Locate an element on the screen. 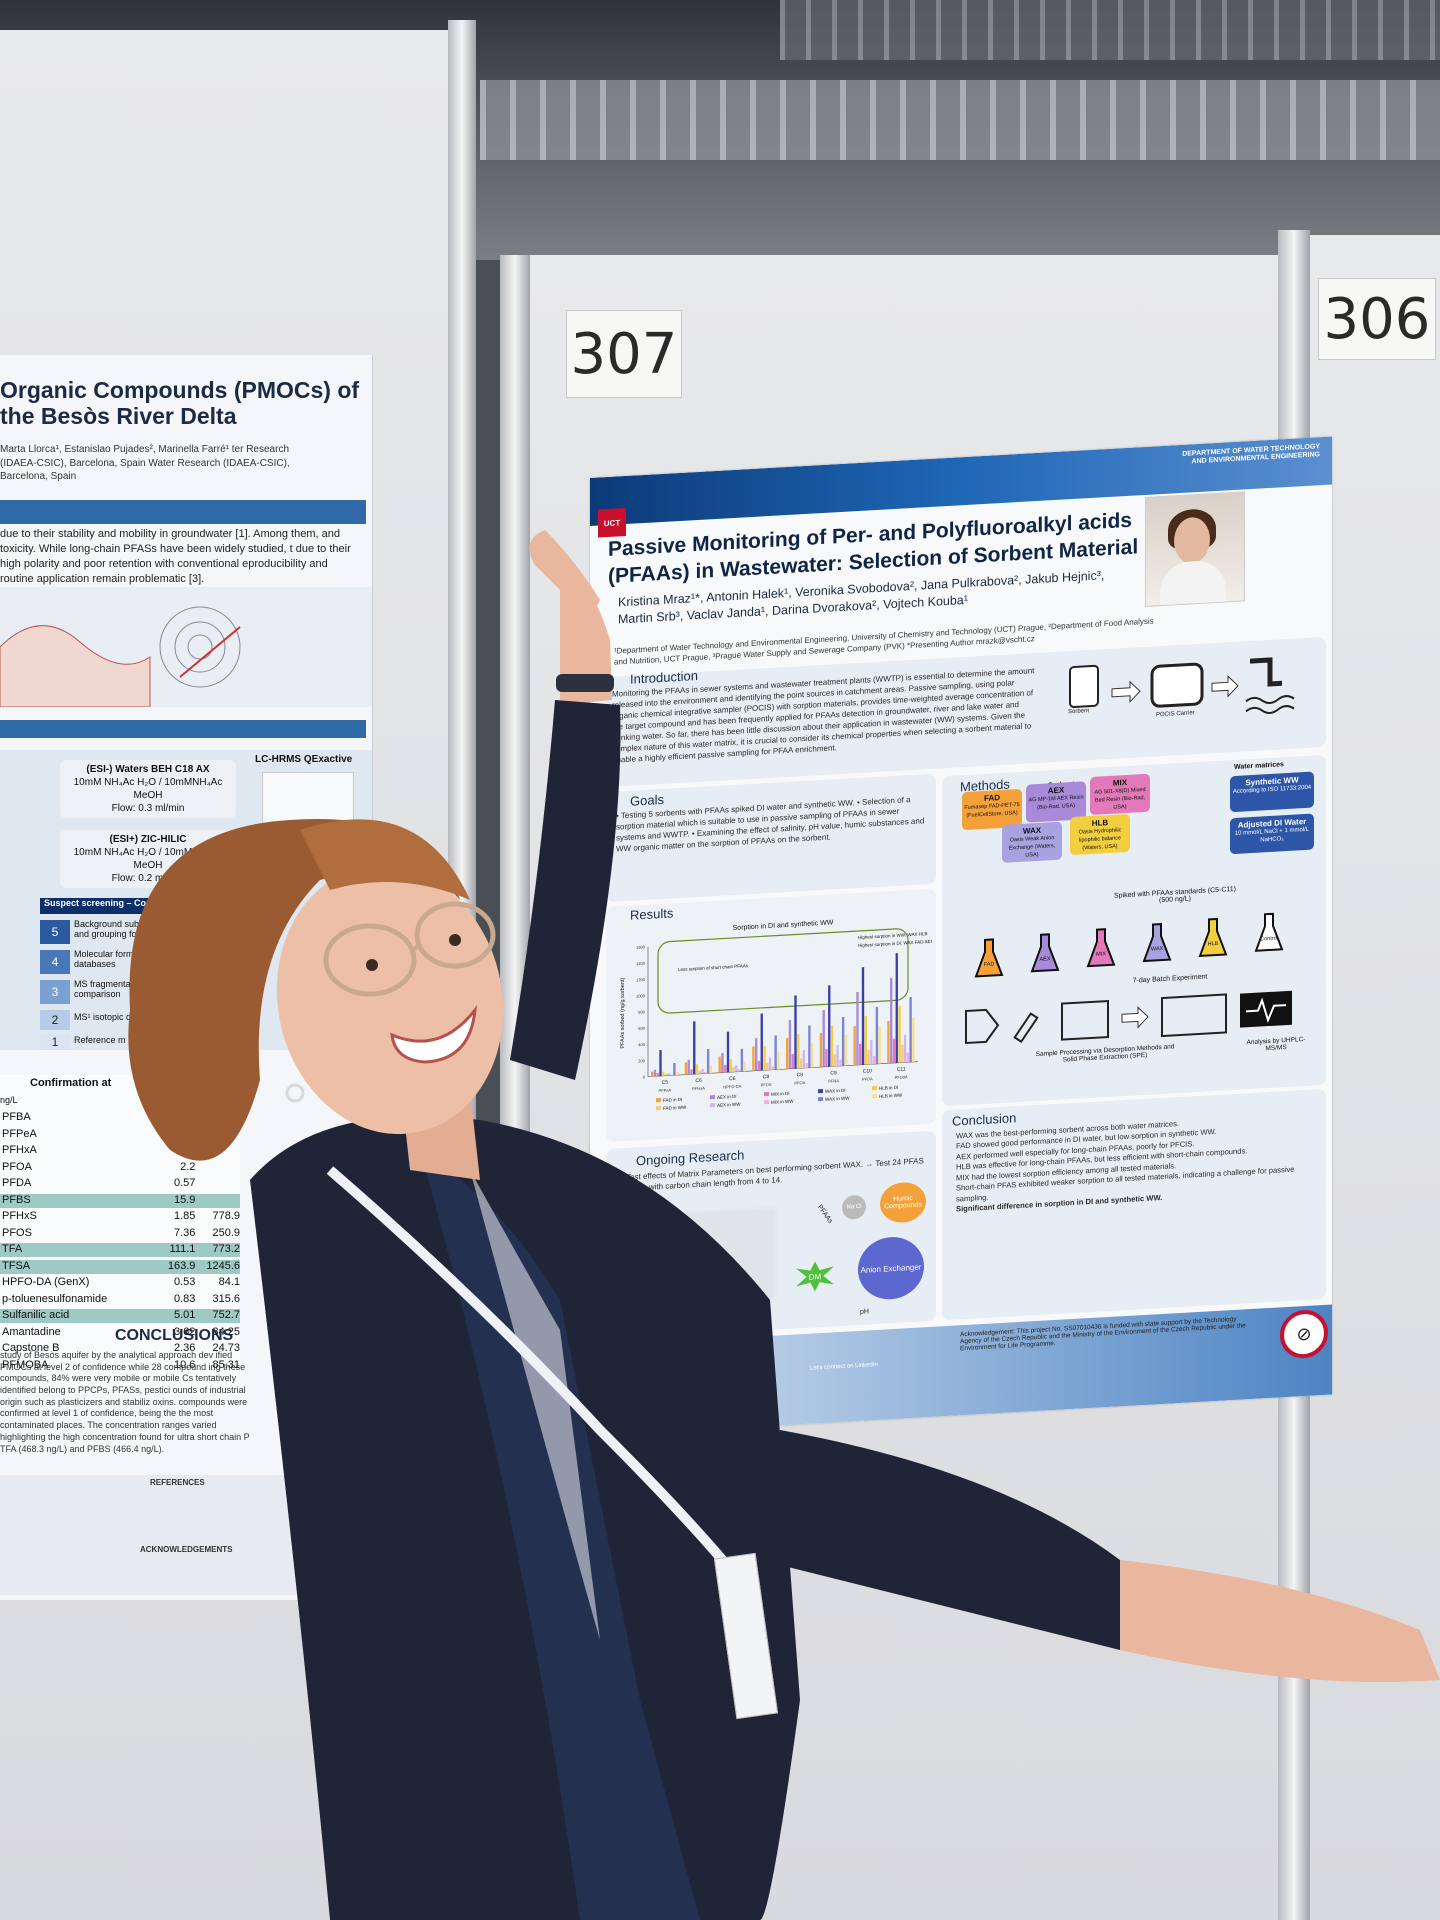 This screenshot has width=1440, height=1920. compound-name: p-toluenesulfonamide is located at coordinates (55, 1298).